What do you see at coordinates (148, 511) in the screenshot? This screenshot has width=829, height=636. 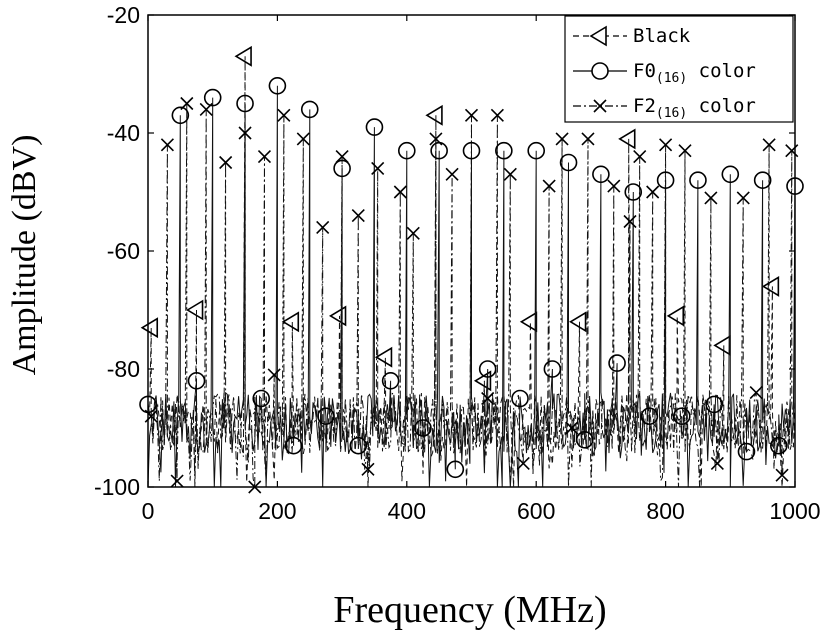 I see `x-tick-label-1: 0` at bounding box center [148, 511].